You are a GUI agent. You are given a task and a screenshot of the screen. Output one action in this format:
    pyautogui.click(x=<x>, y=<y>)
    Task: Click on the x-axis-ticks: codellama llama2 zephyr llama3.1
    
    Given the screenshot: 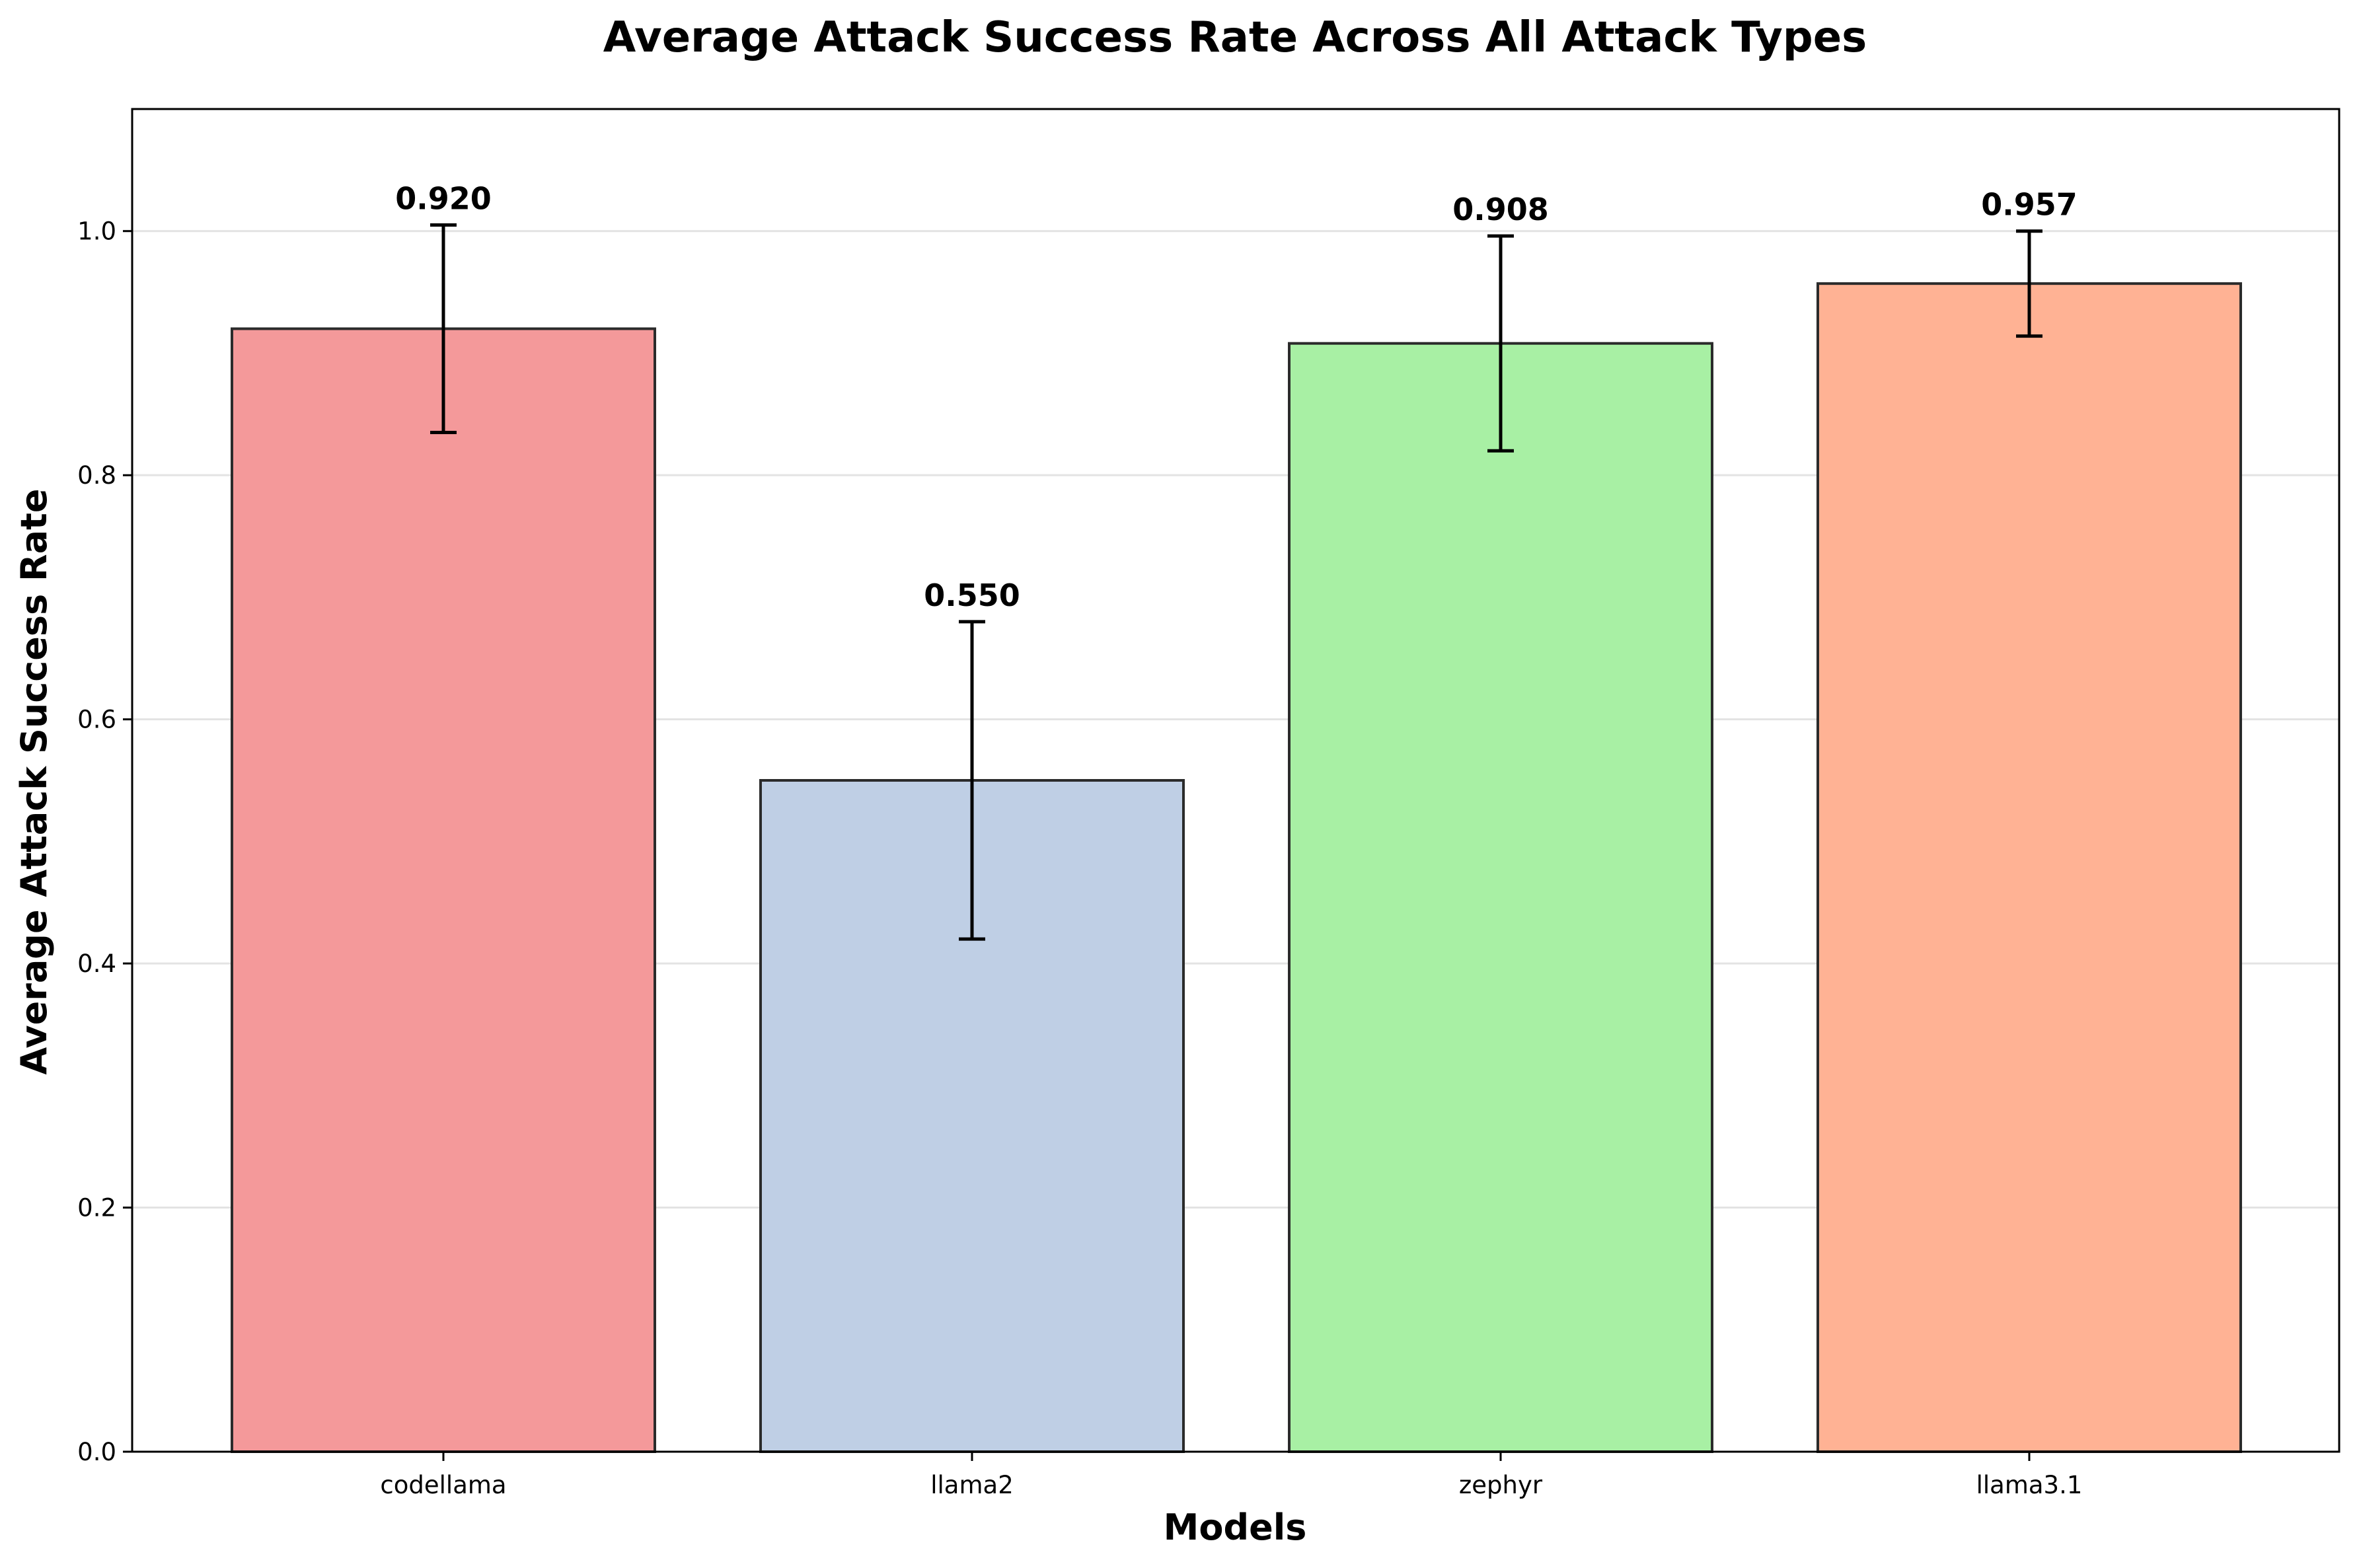 What is the action you would take?
    pyautogui.click(x=1231, y=1475)
    